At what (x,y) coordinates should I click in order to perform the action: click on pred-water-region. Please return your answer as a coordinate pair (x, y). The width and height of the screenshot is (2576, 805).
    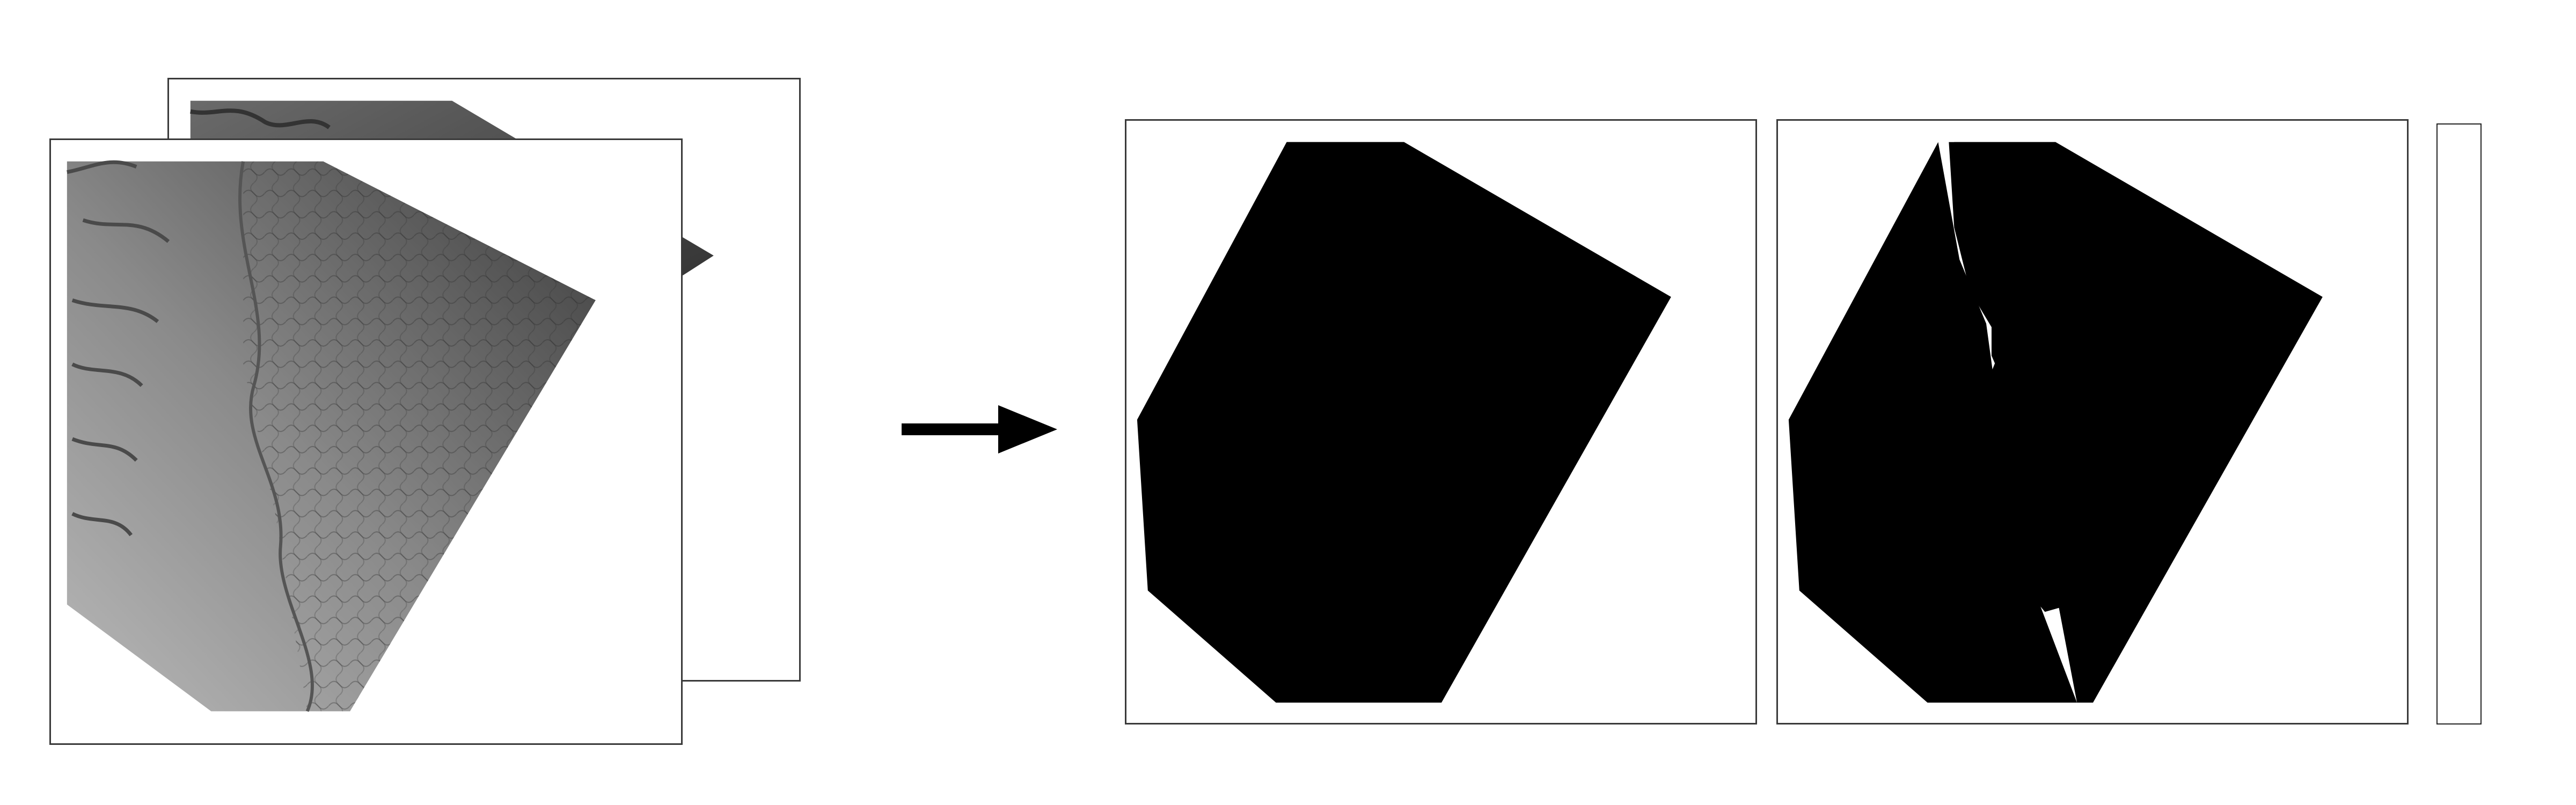
    Looking at the image, I should click on (1281, 422).